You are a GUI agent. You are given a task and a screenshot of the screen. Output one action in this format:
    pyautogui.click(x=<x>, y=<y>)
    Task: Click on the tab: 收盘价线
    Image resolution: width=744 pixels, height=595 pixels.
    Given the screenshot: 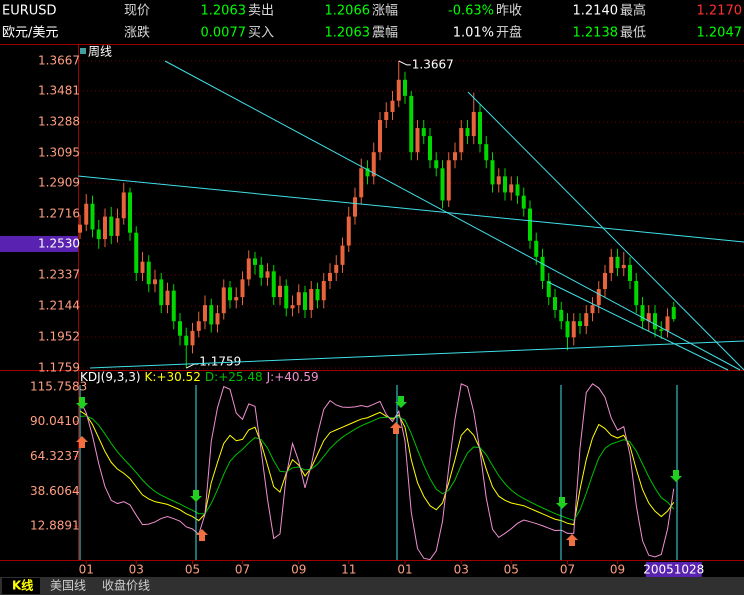 What is the action you would take?
    pyautogui.click(x=126, y=585)
    